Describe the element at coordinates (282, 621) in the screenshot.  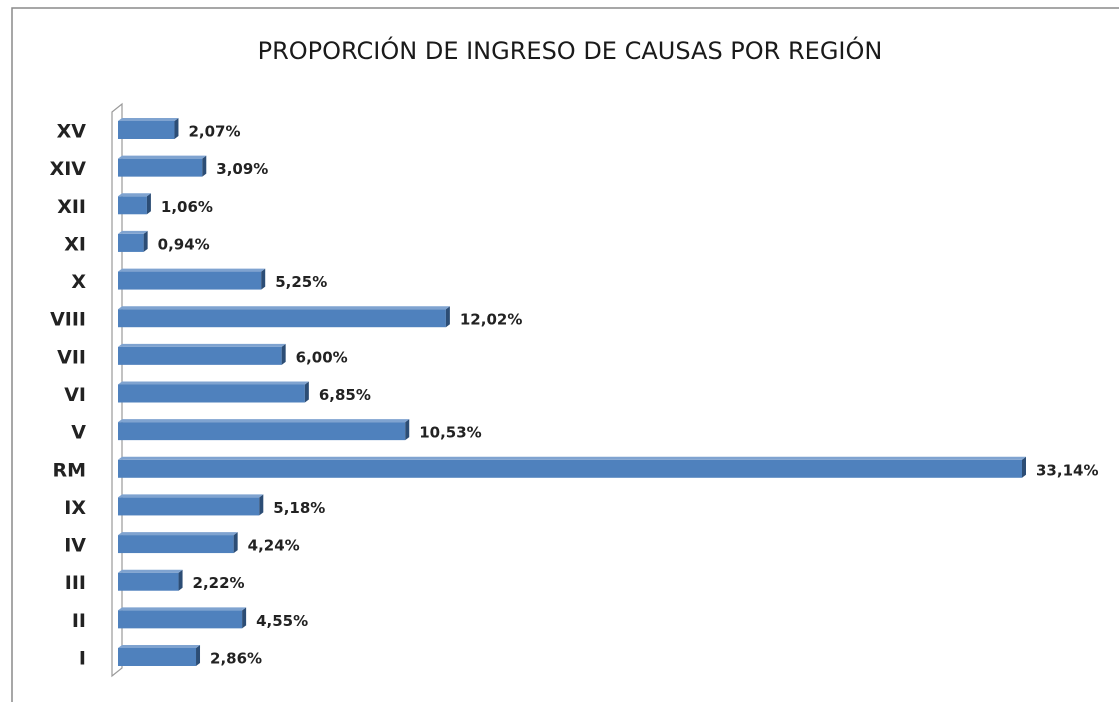
I see `value-label: 4,55%` at that location.